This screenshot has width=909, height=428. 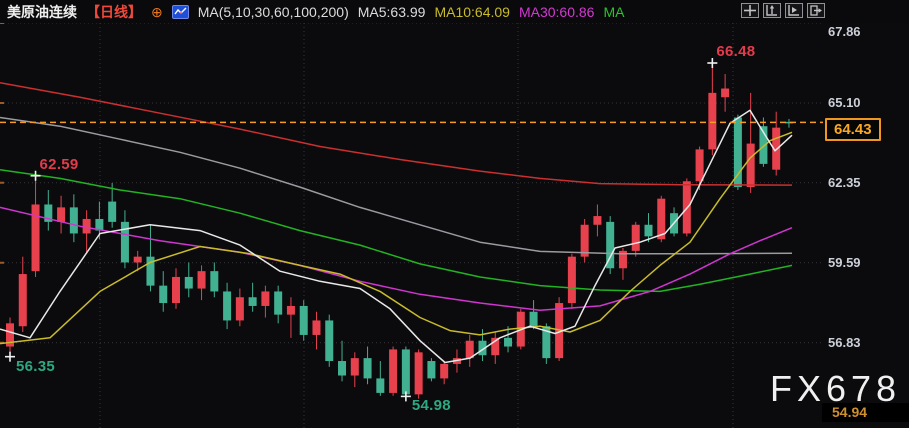 I want to click on add-indicator-icon: ⊕, so click(x=157, y=11).